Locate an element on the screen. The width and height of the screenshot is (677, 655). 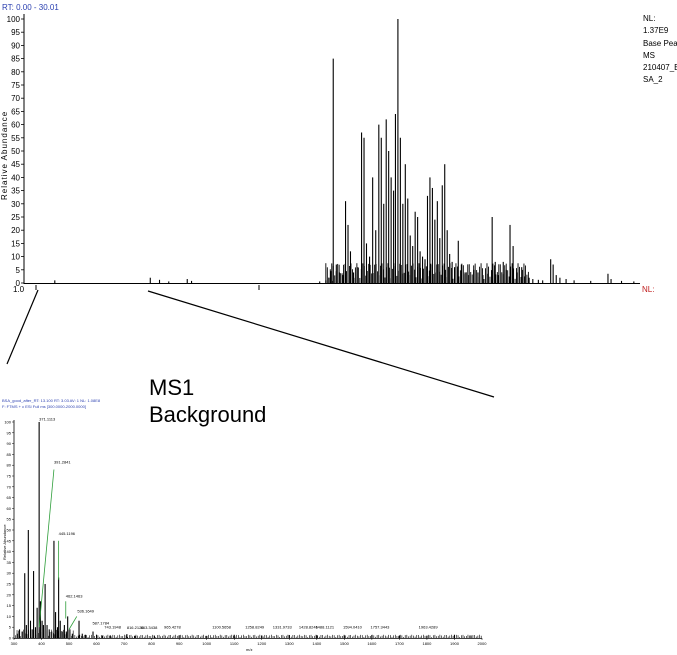
chromatogram-y-tick-label: 20 is located at coordinates (15, 230).